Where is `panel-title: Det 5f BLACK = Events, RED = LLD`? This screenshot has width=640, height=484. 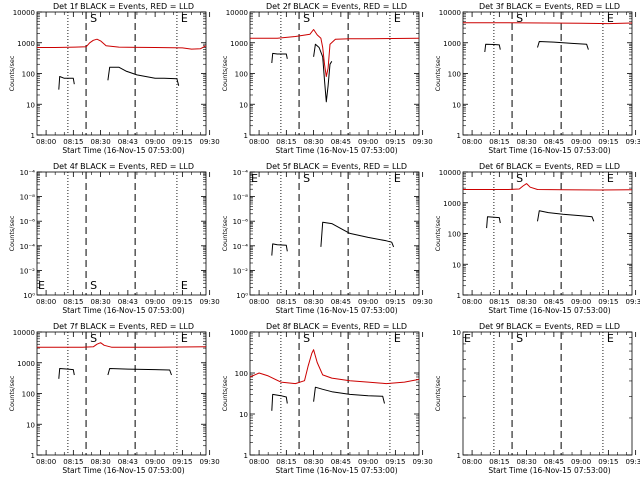 panel-title: Det 5f BLACK = Events, RED = LLD is located at coordinates (336, 166).